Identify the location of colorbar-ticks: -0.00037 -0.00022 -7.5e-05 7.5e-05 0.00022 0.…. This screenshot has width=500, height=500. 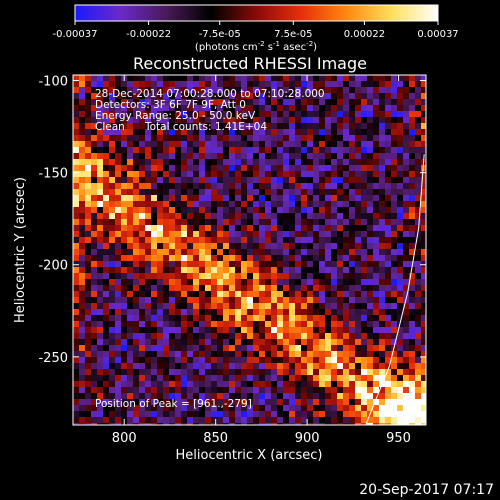
(256, 30).